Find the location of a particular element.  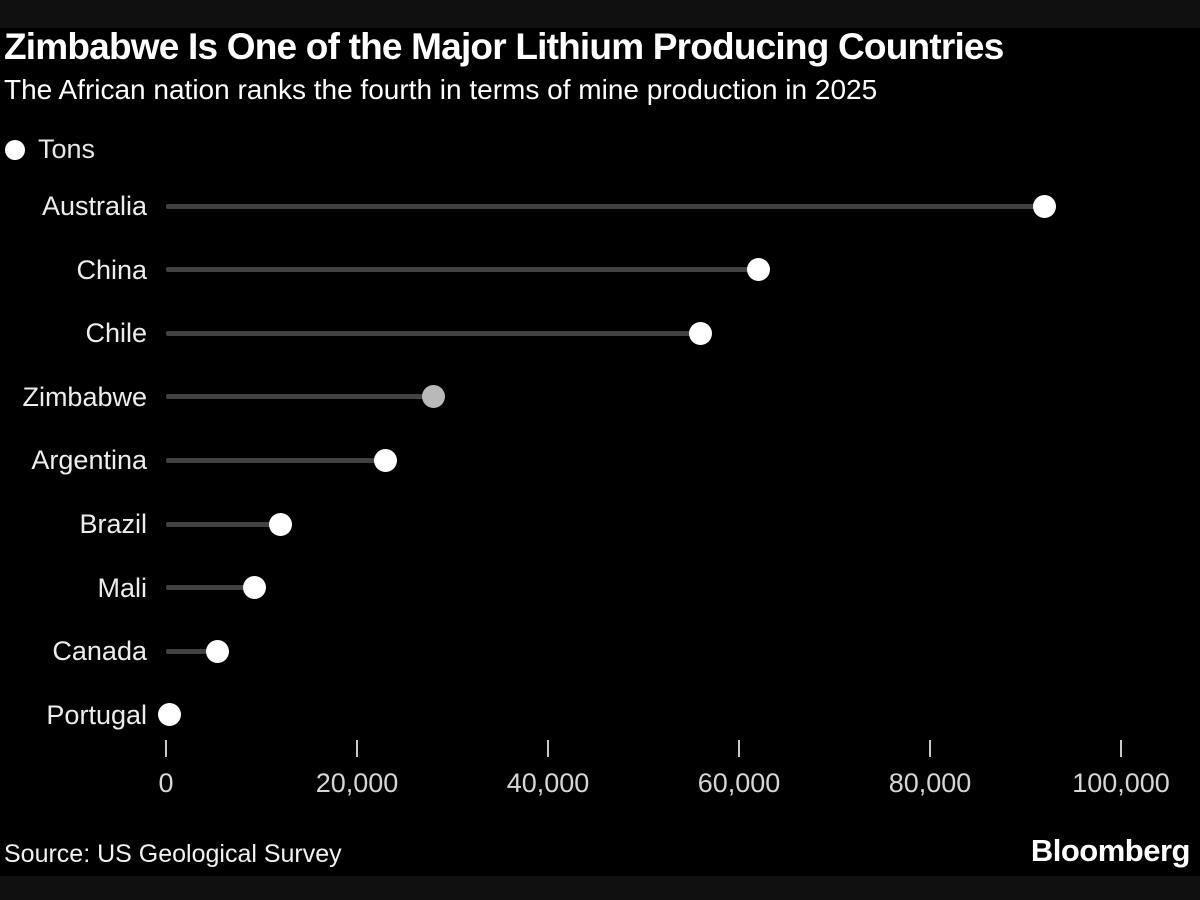

x-axis-tick-label: 80,000 is located at coordinates (930, 783).